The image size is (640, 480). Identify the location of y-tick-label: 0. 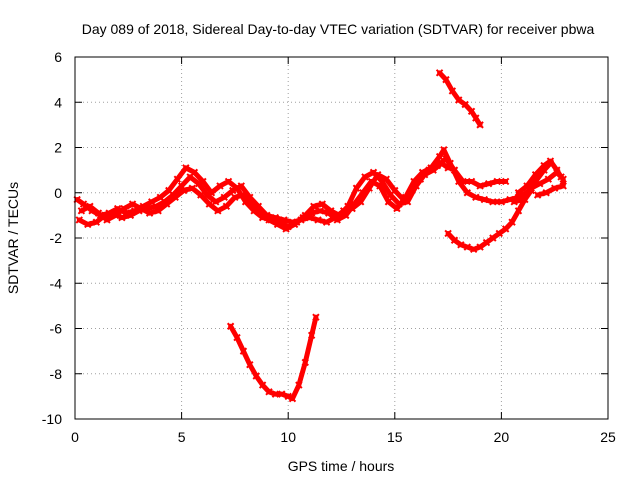
(58, 193).